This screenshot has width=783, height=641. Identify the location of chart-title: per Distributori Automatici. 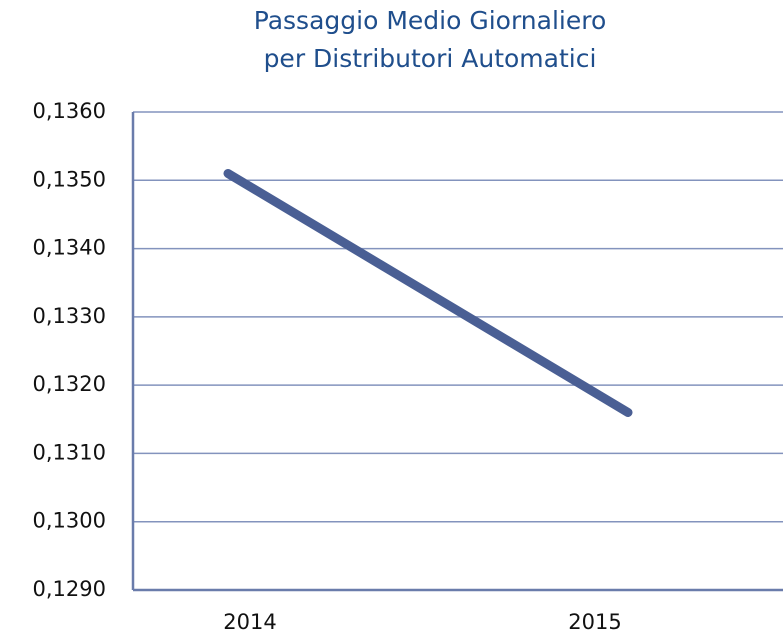
(430, 58).